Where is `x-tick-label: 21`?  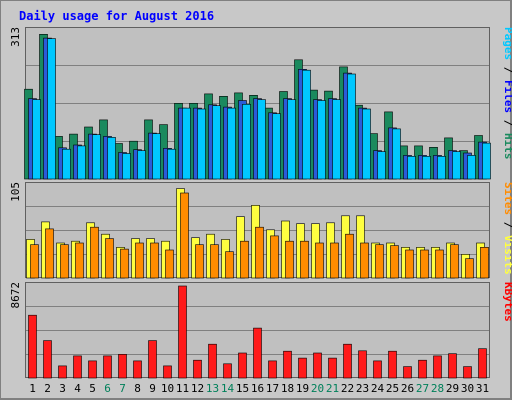 x-tick-label: 21 is located at coordinates (332, 388).